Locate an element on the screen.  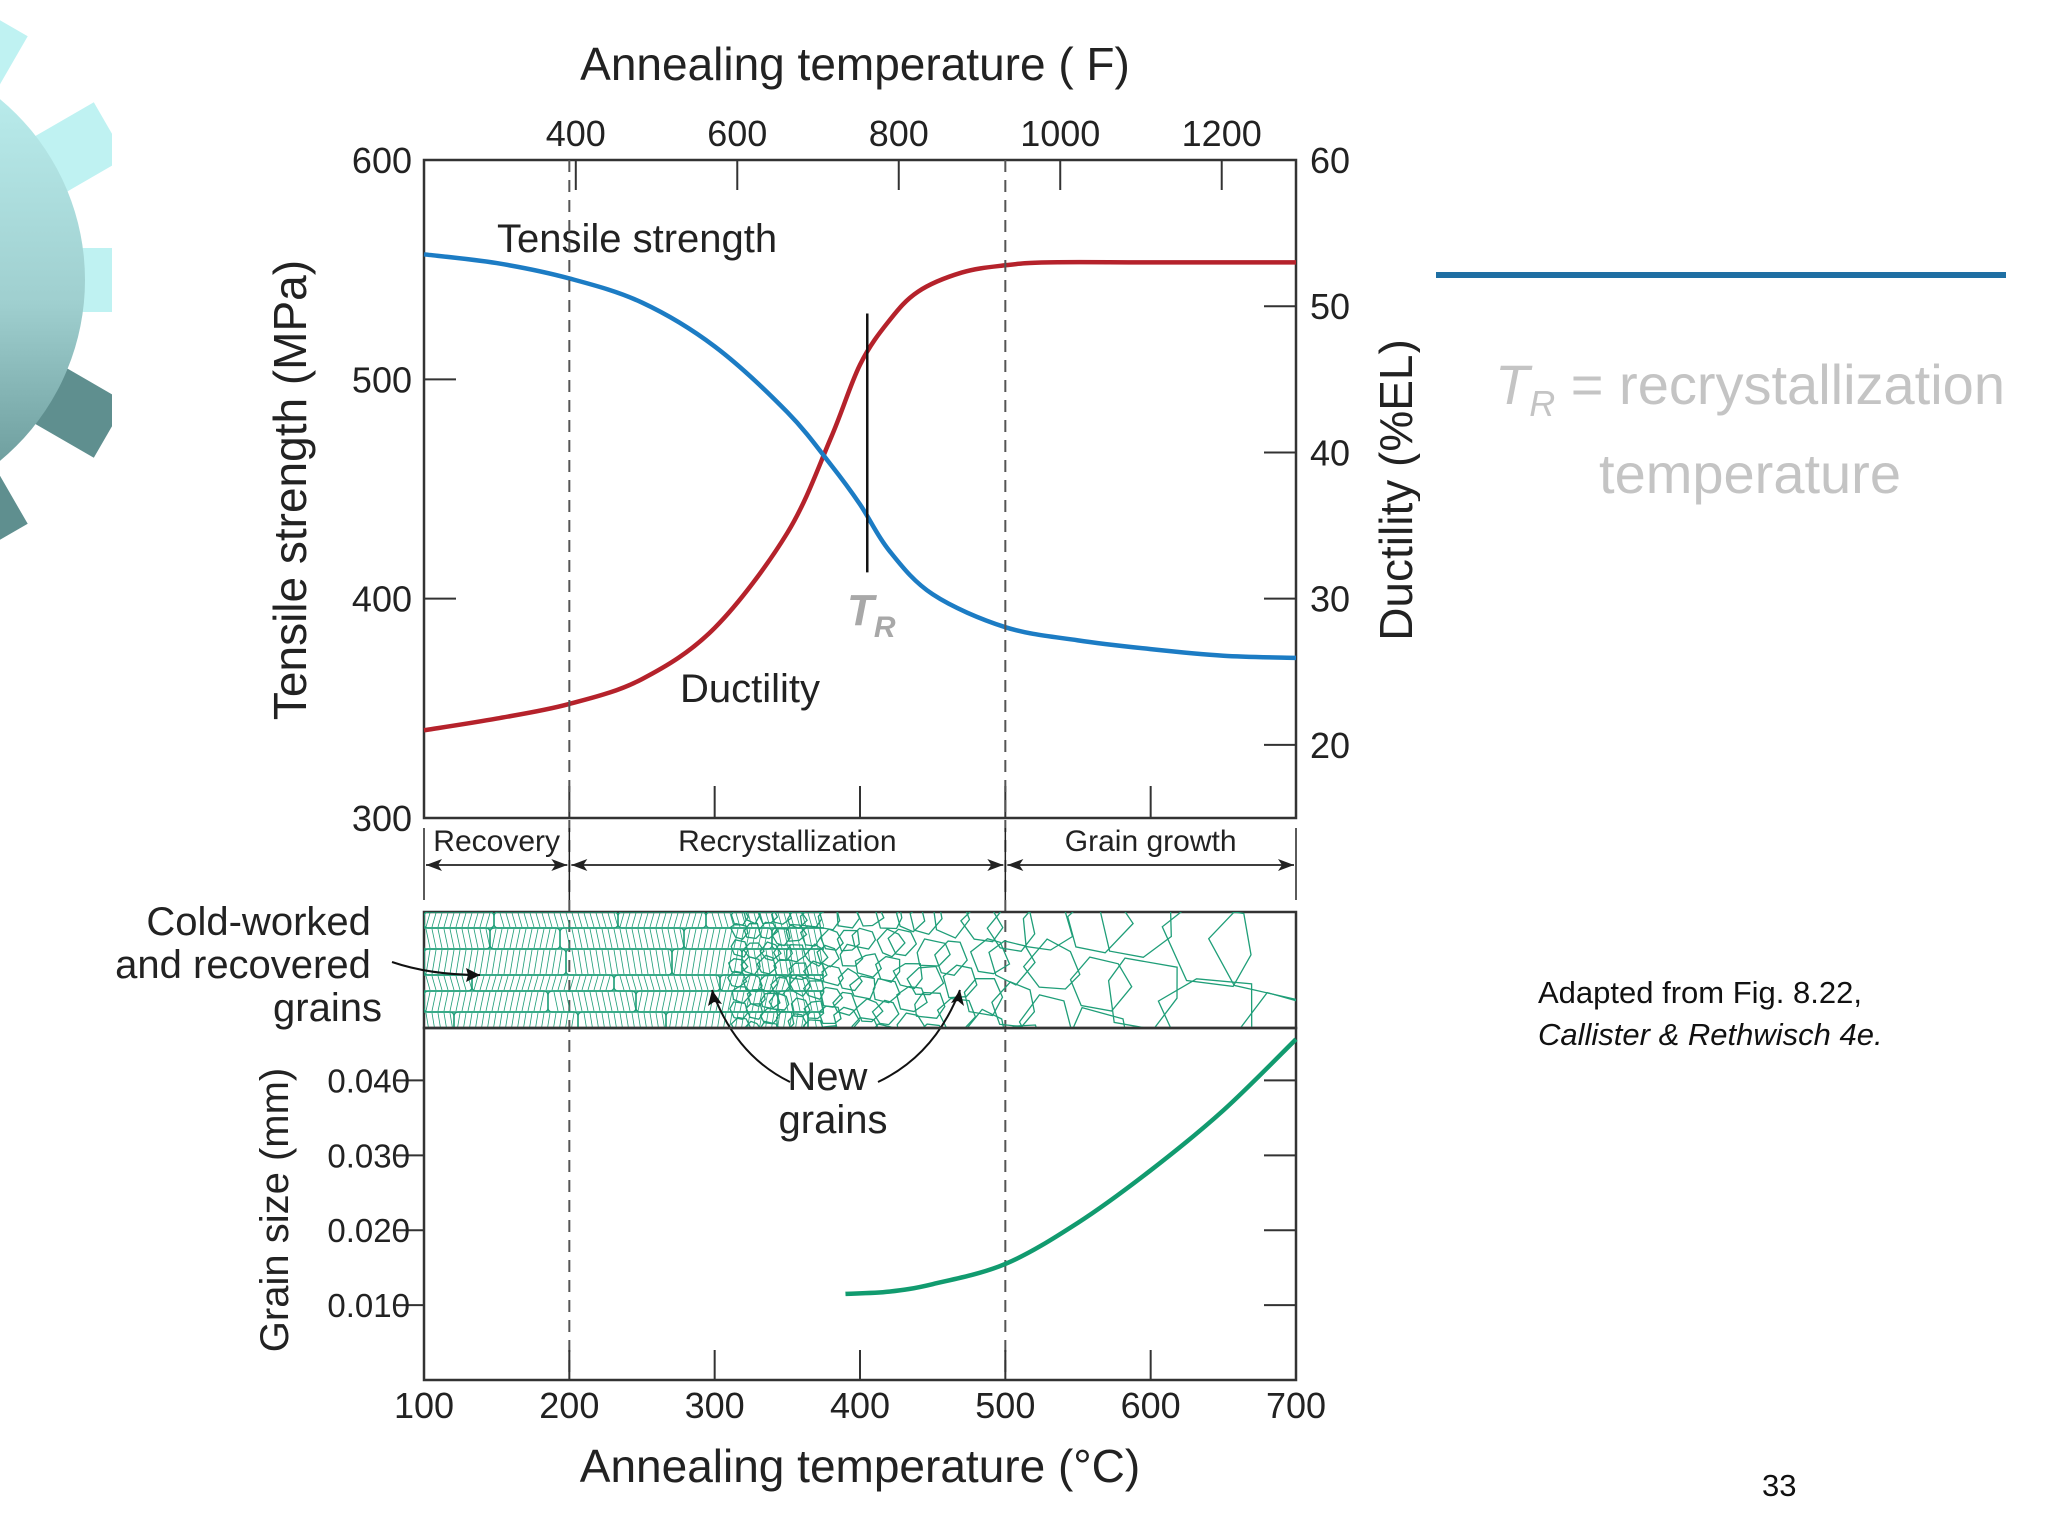
grain-size-y-axis-title: Grain size (mm) is located at coordinates (275, 1210).